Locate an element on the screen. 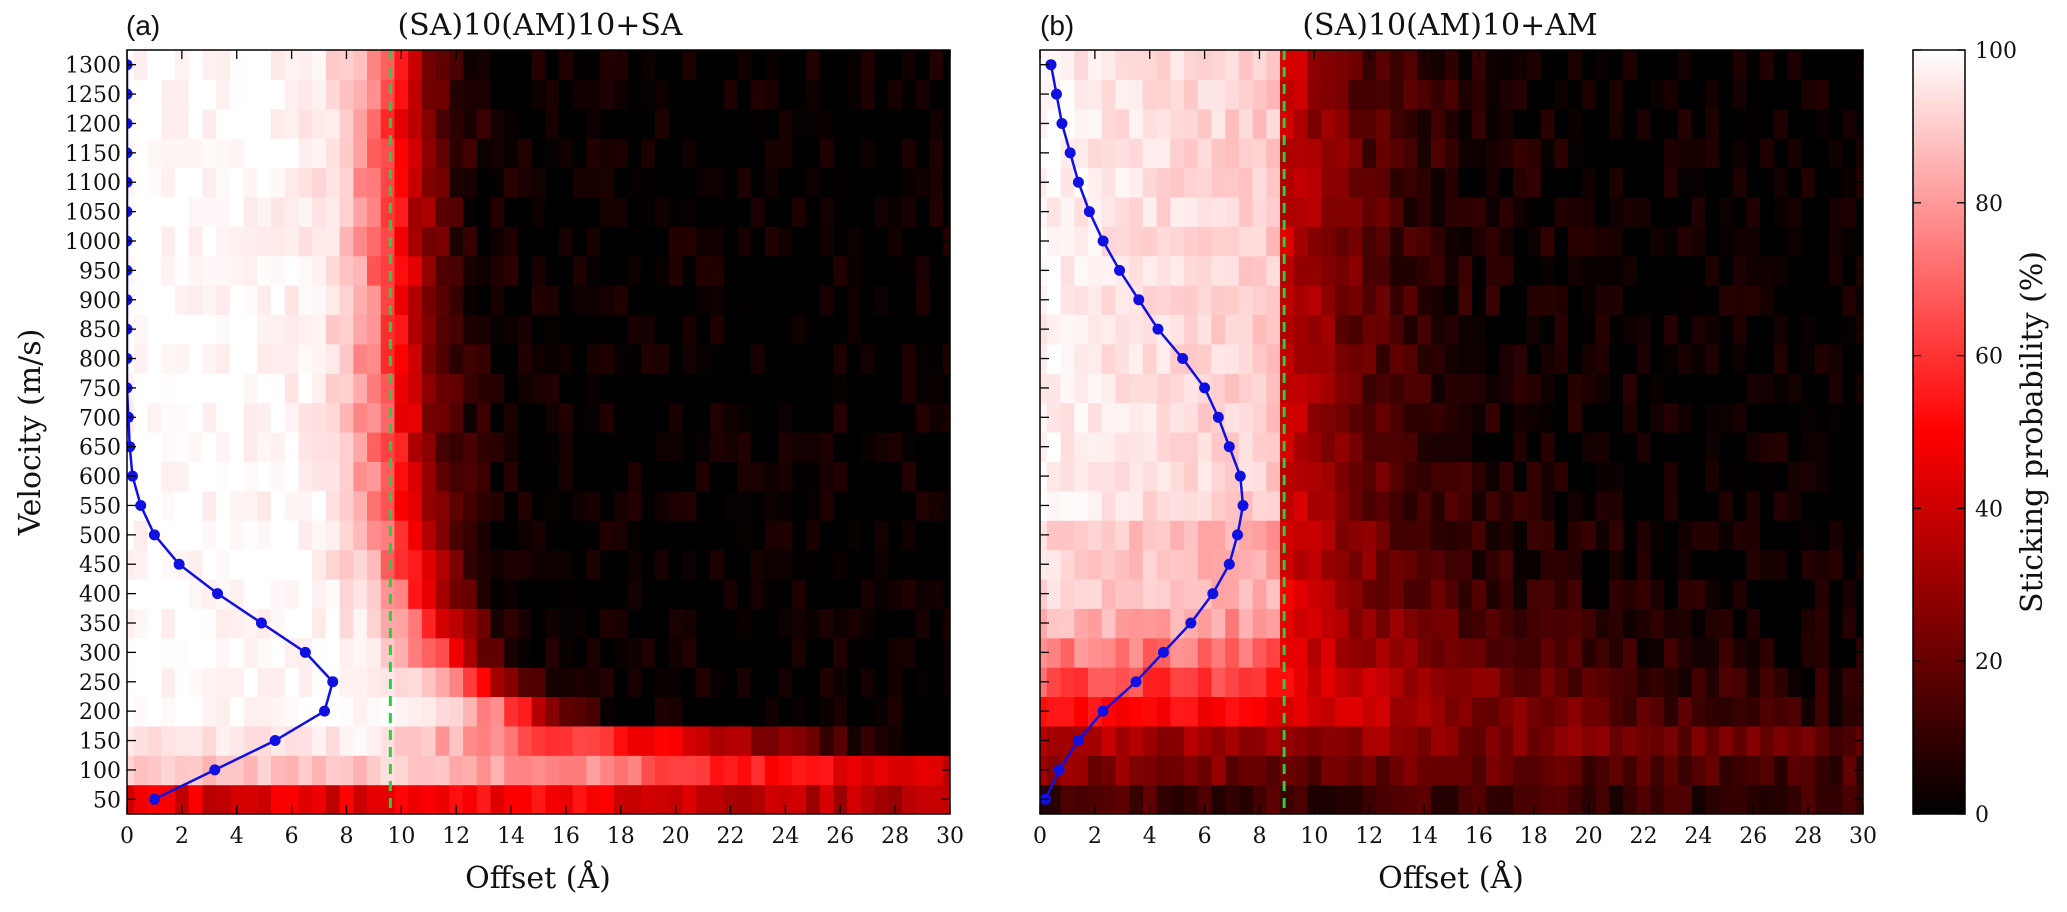 This screenshot has width=2067, height=912. x-tick-label: 12 is located at coordinates (456, 836).